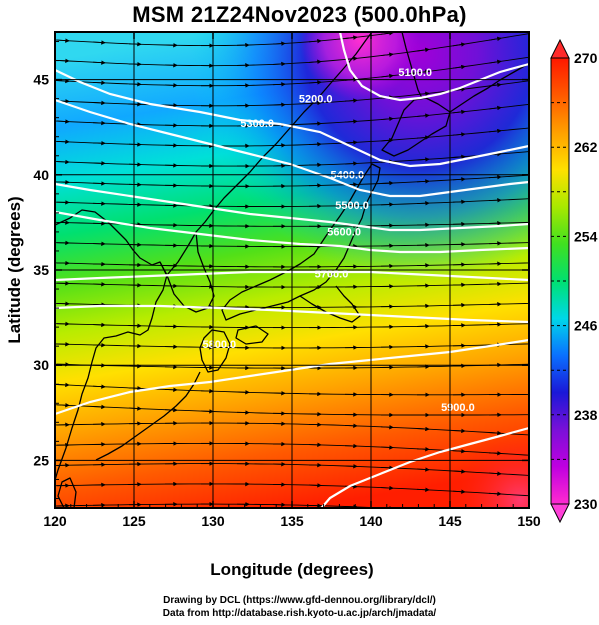 The width and height of the screenshot is (599, 625). I want to click on coastline-honshu-south, so click(330, 304).